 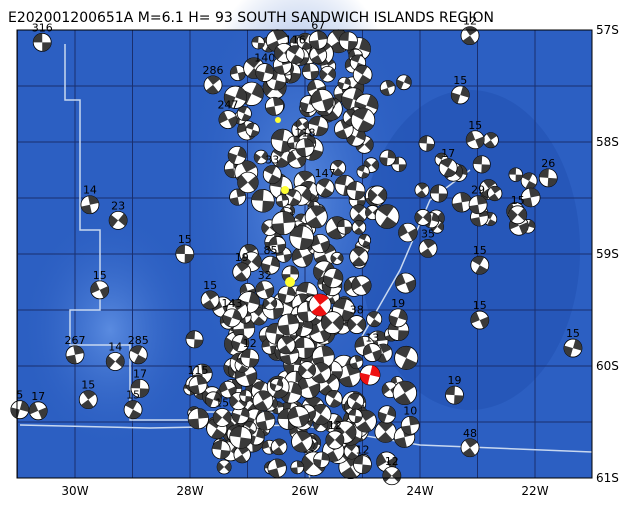 What do you see at coordinates (271, 250) in the screenshot?
I see `event-label: 85` at bounding box center [271, 250].